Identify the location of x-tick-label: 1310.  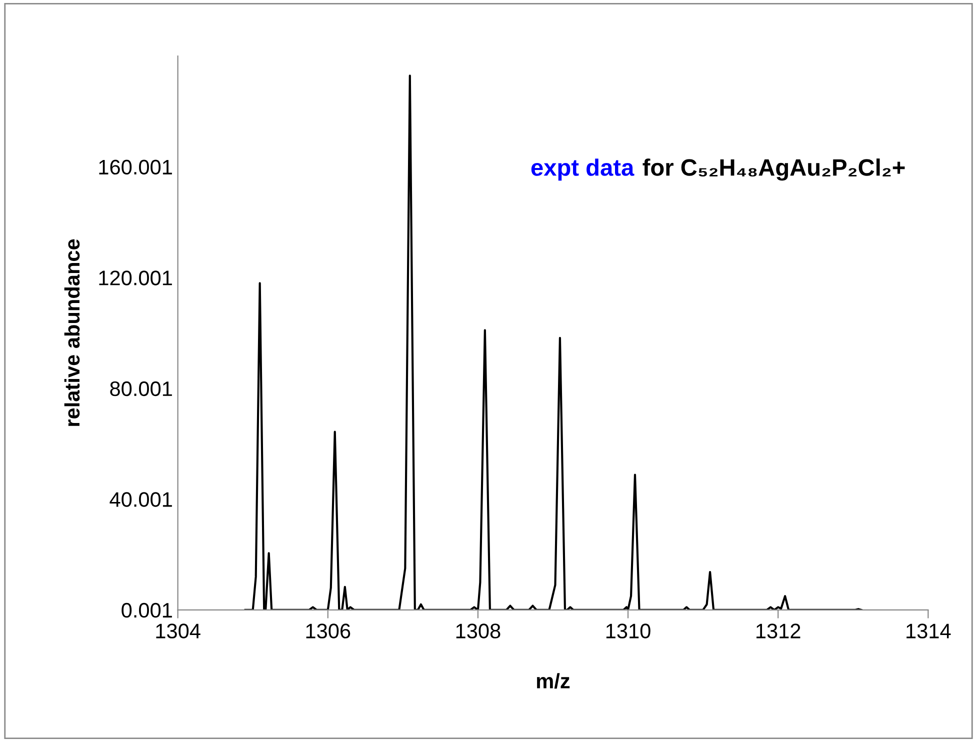
(628, 631).